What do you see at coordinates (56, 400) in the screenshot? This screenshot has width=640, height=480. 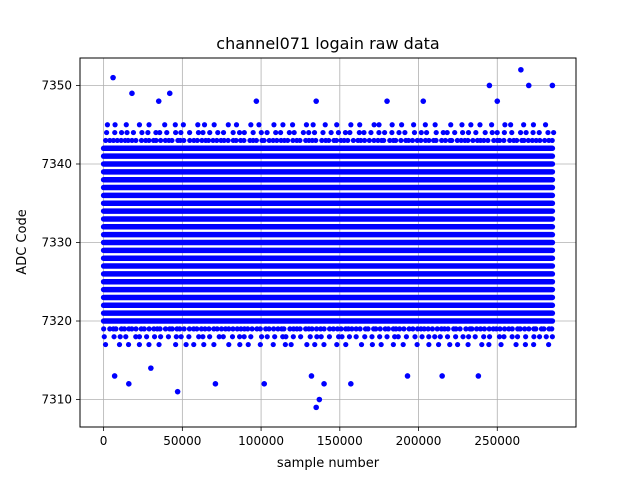 I see `y-tick-label: 7310` at bounding box center [56, 400].